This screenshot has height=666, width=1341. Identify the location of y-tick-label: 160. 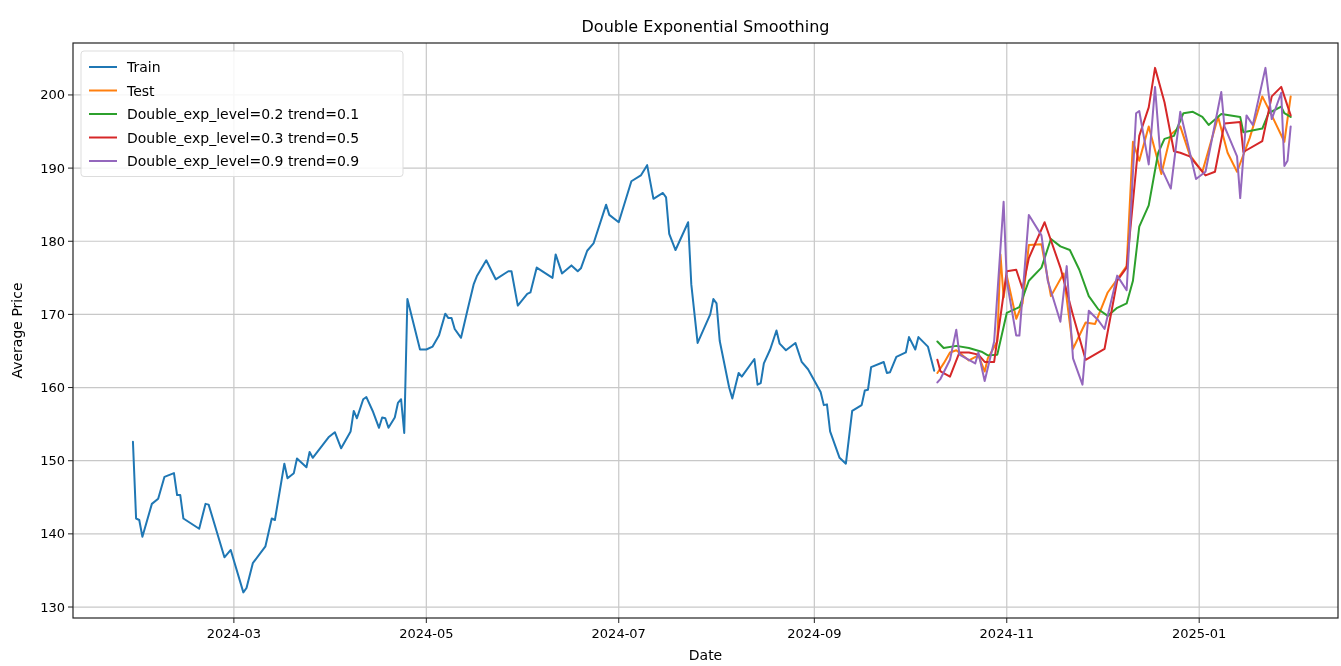
(52, 388).